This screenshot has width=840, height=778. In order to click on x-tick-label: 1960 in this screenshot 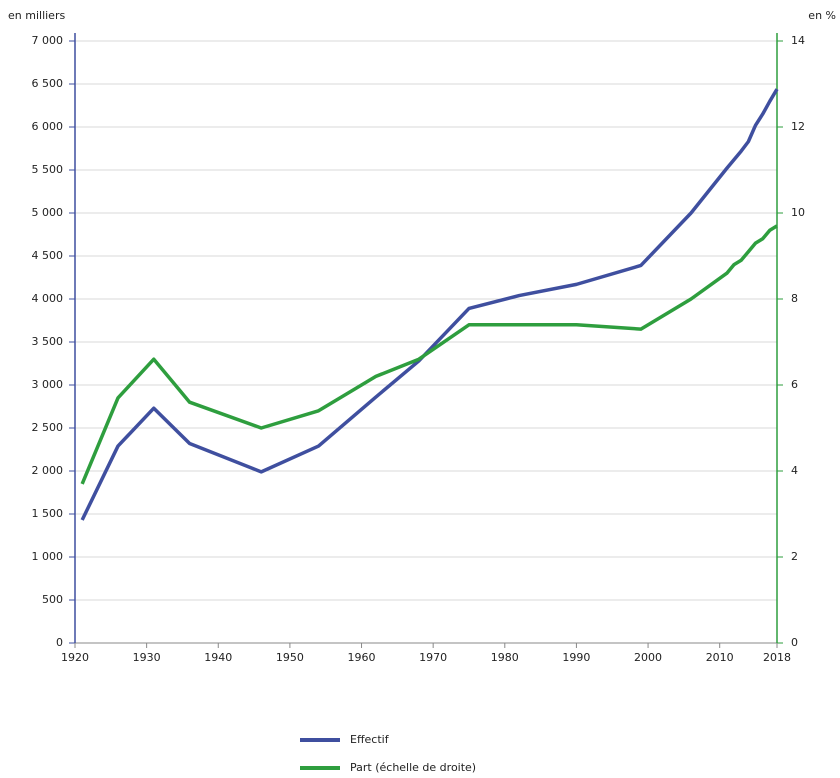, I will do `click(362, 657)`.